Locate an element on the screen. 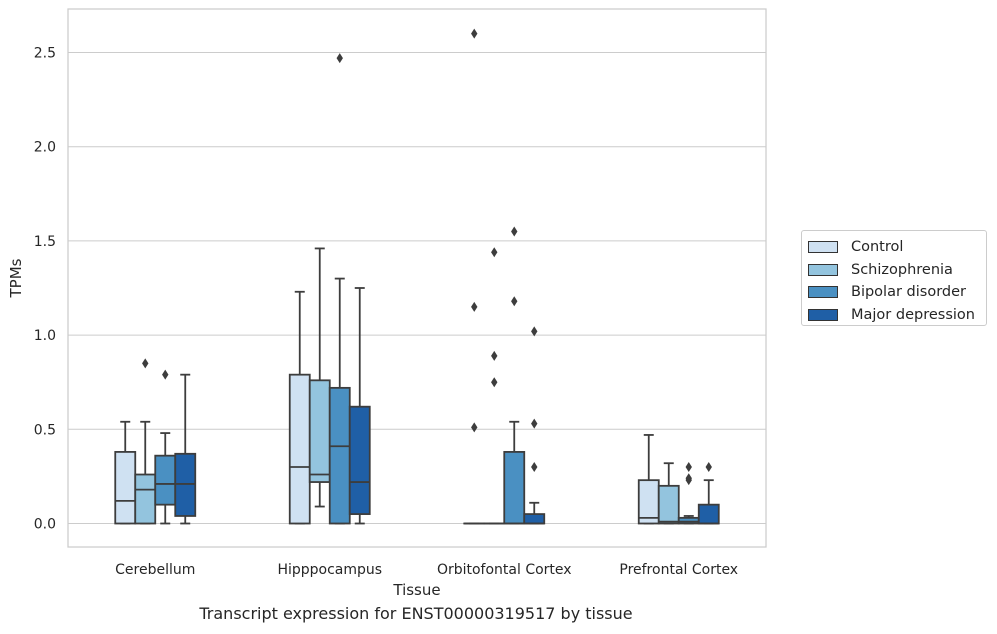 The height and width of the screenshot is (634, 997). legend-label-schizophrenia: Schizophrenia is located at coordinates (902, 269).